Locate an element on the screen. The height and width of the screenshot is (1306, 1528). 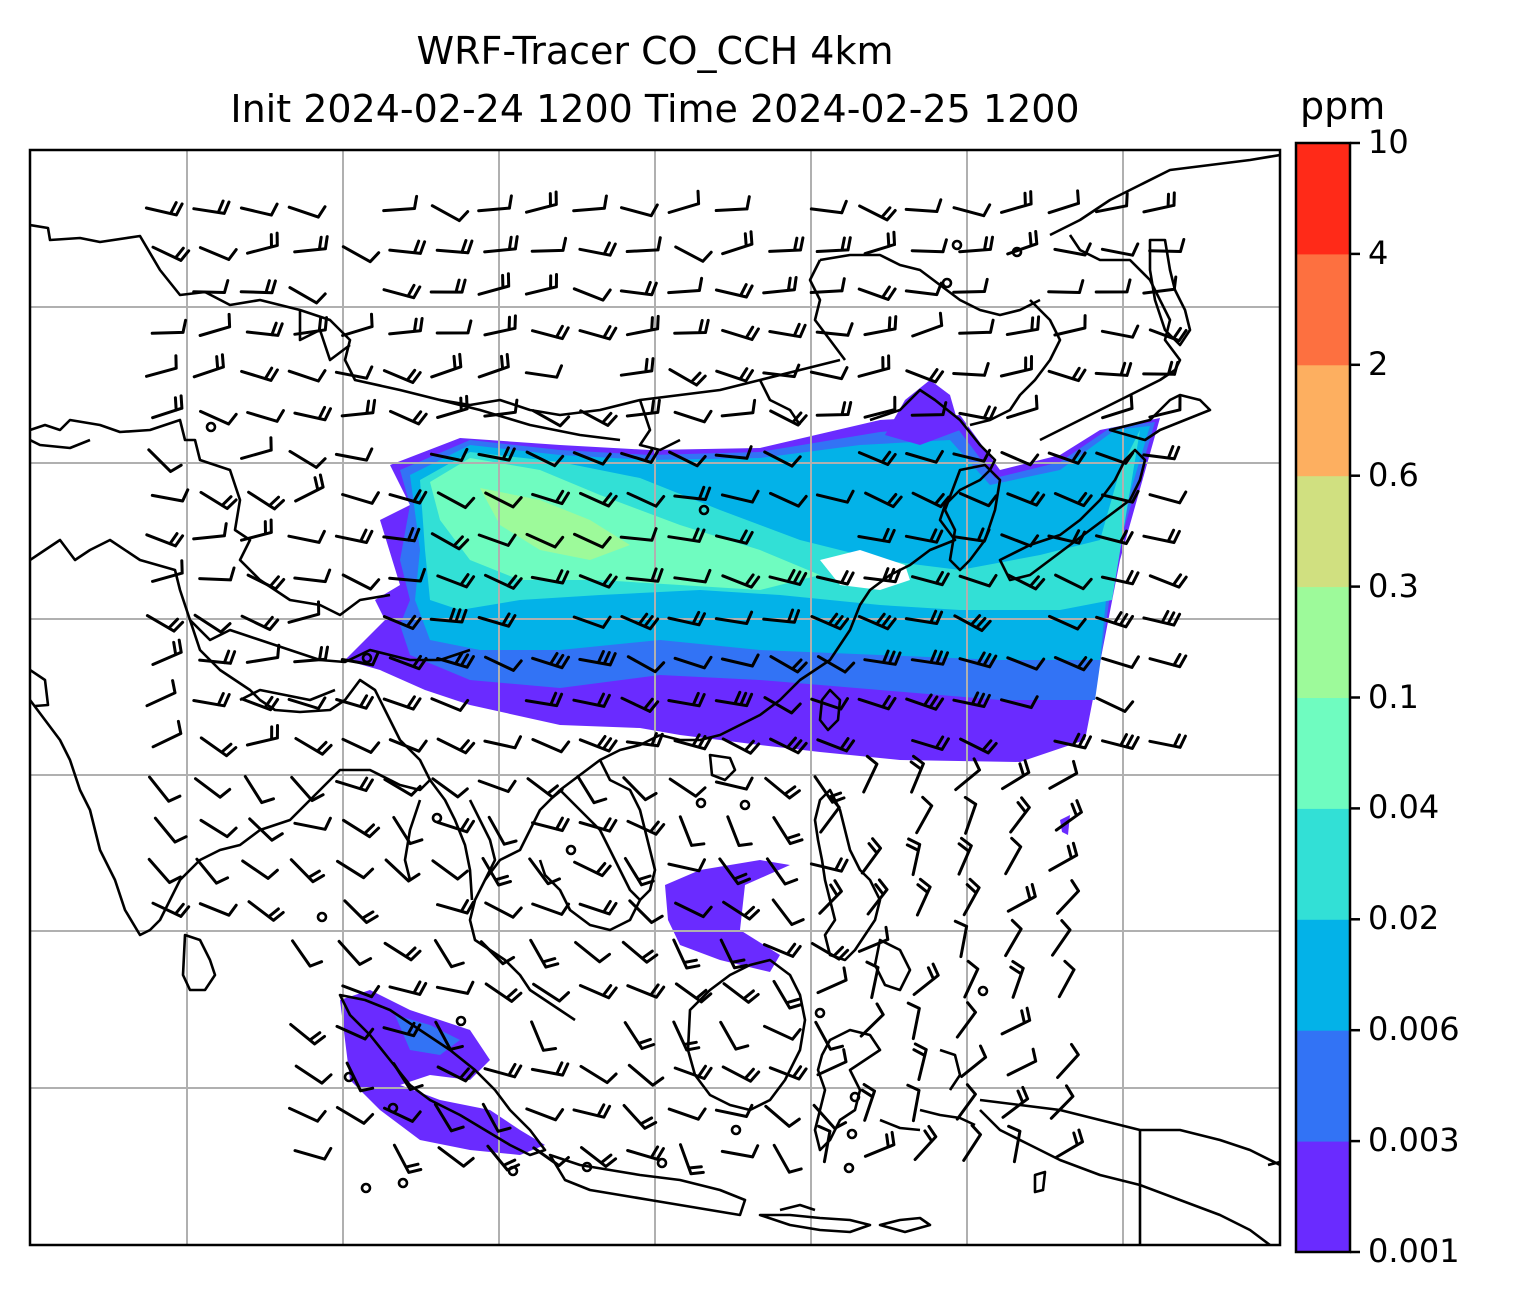
colorbar-tick-label: 4 is located at coordinates (1378, 252).